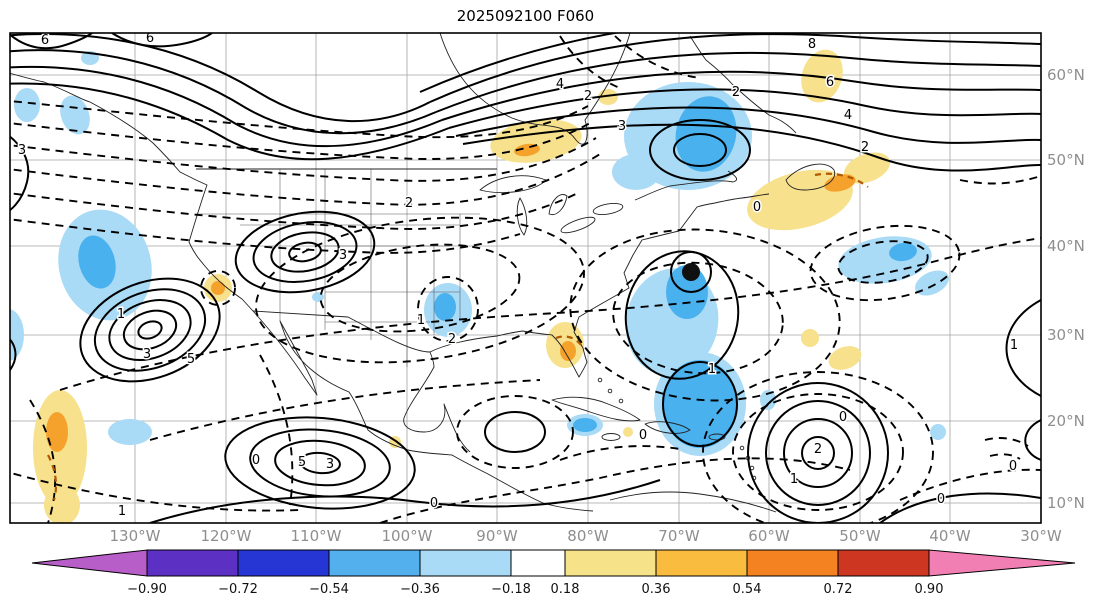 This screenshot has width=1105, height=615. What do you see at coordinates (420, 589) in the screenshot?
I see `colorbar-tick: −0.36` at bounding box center [420, 589].